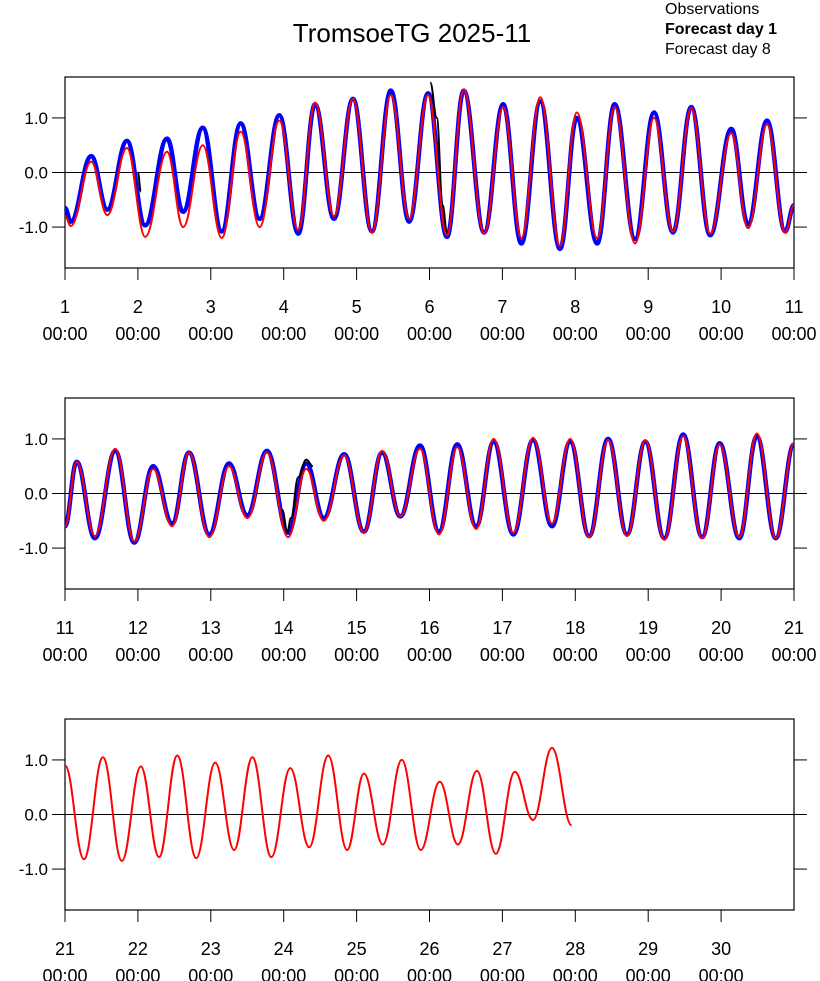 This screenshot has width=820, height=981. Describe the element at coordinates (721, 29) in the screenshot. I see `legend-entry: Forecast day 1` at that location.